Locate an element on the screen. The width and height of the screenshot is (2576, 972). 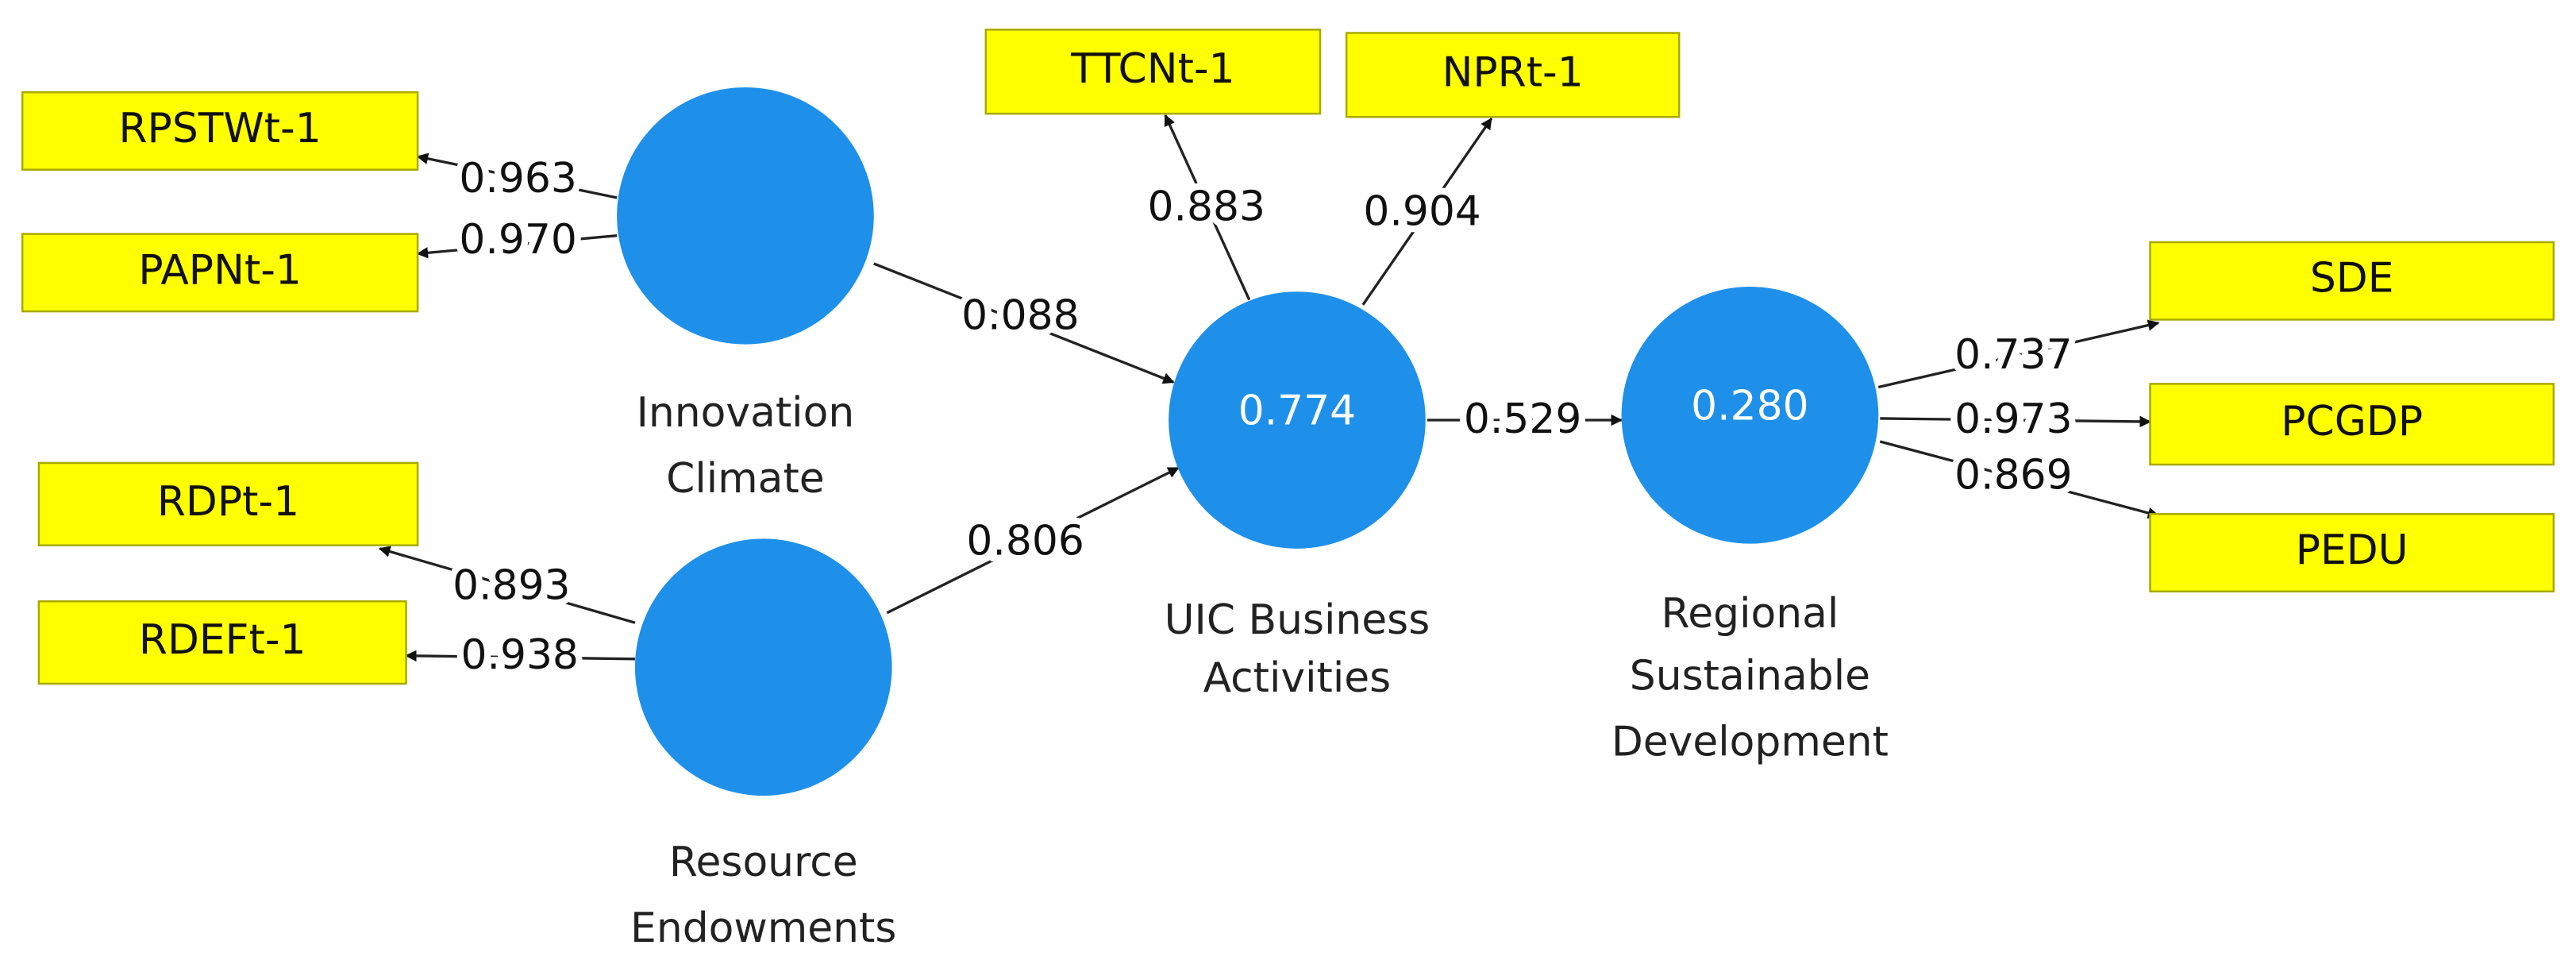
indicator-label: SDE is located at coordinates (2352, 279).